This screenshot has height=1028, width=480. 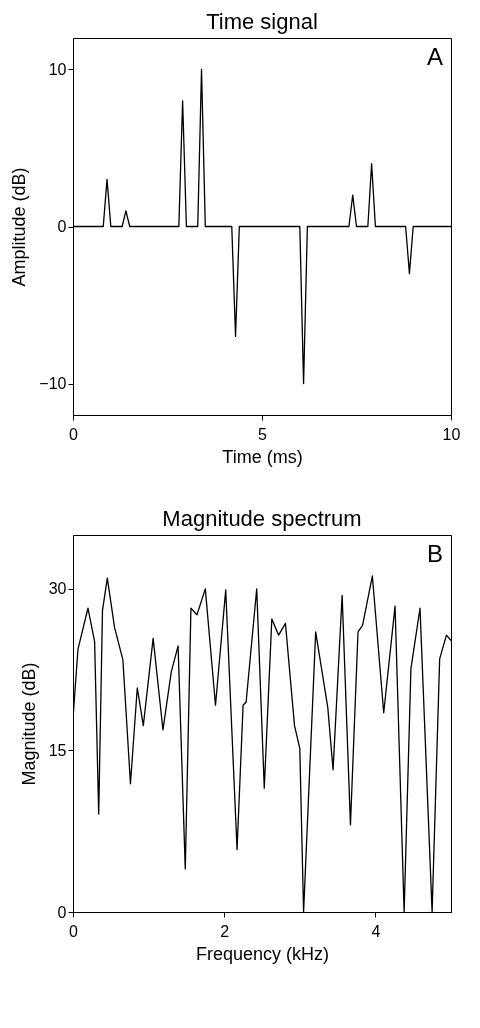 What do you see at coordinates (376, 931) in the screenshot?
I see `x-tick-label: 4` at bounding box center [376, 931].